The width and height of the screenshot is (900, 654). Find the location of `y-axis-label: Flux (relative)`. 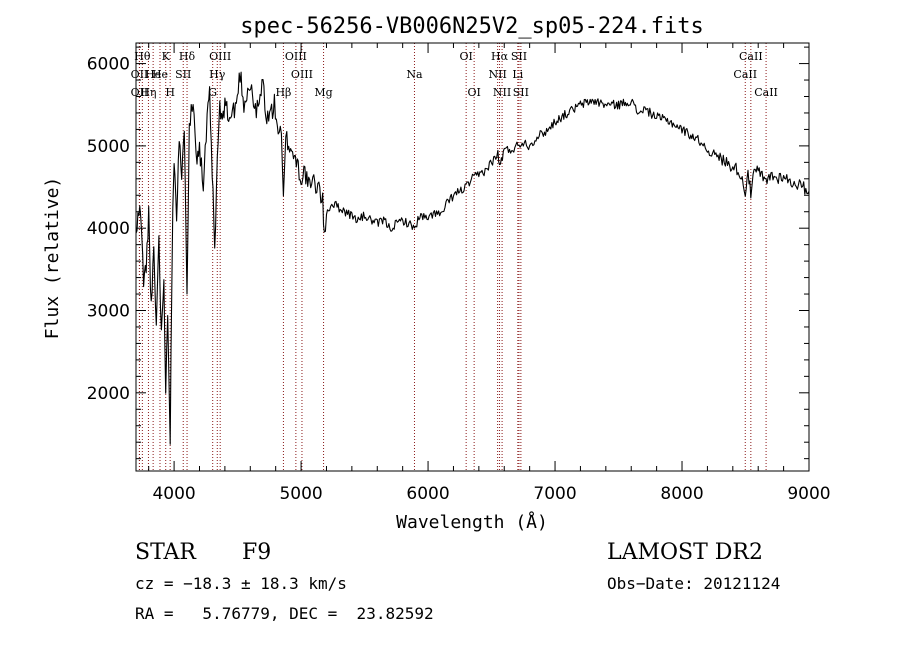

y-axis-label: Flux (relative) is located at coordinates (52, 258).